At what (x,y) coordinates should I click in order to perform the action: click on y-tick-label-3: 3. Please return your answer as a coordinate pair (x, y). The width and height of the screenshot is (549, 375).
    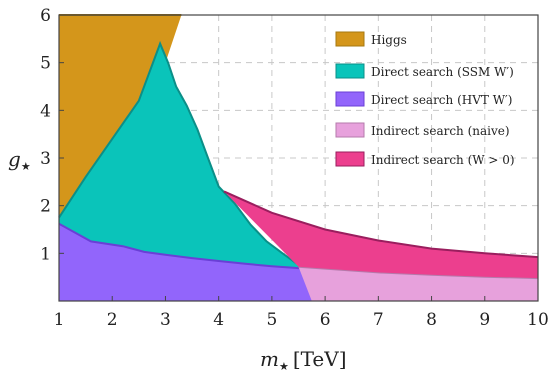
    Looking at the image, I should click on (45, 159).